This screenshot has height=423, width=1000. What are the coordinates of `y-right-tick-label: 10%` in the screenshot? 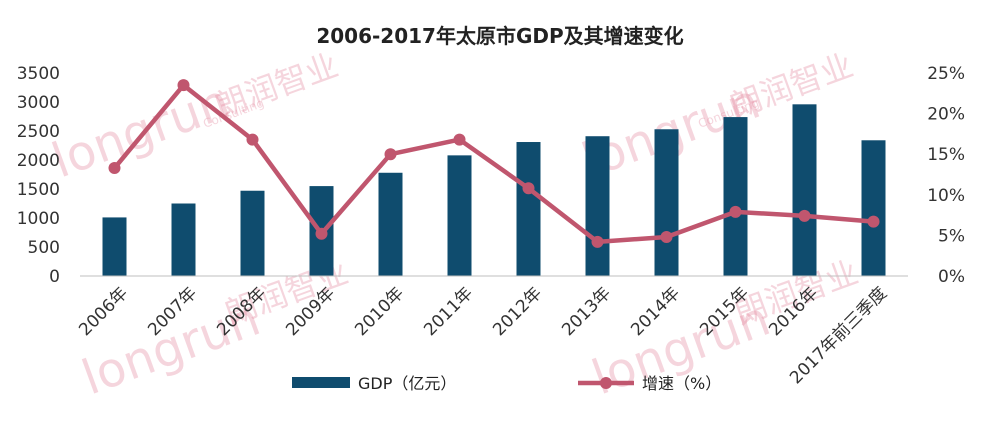 It's located at (946, 196).